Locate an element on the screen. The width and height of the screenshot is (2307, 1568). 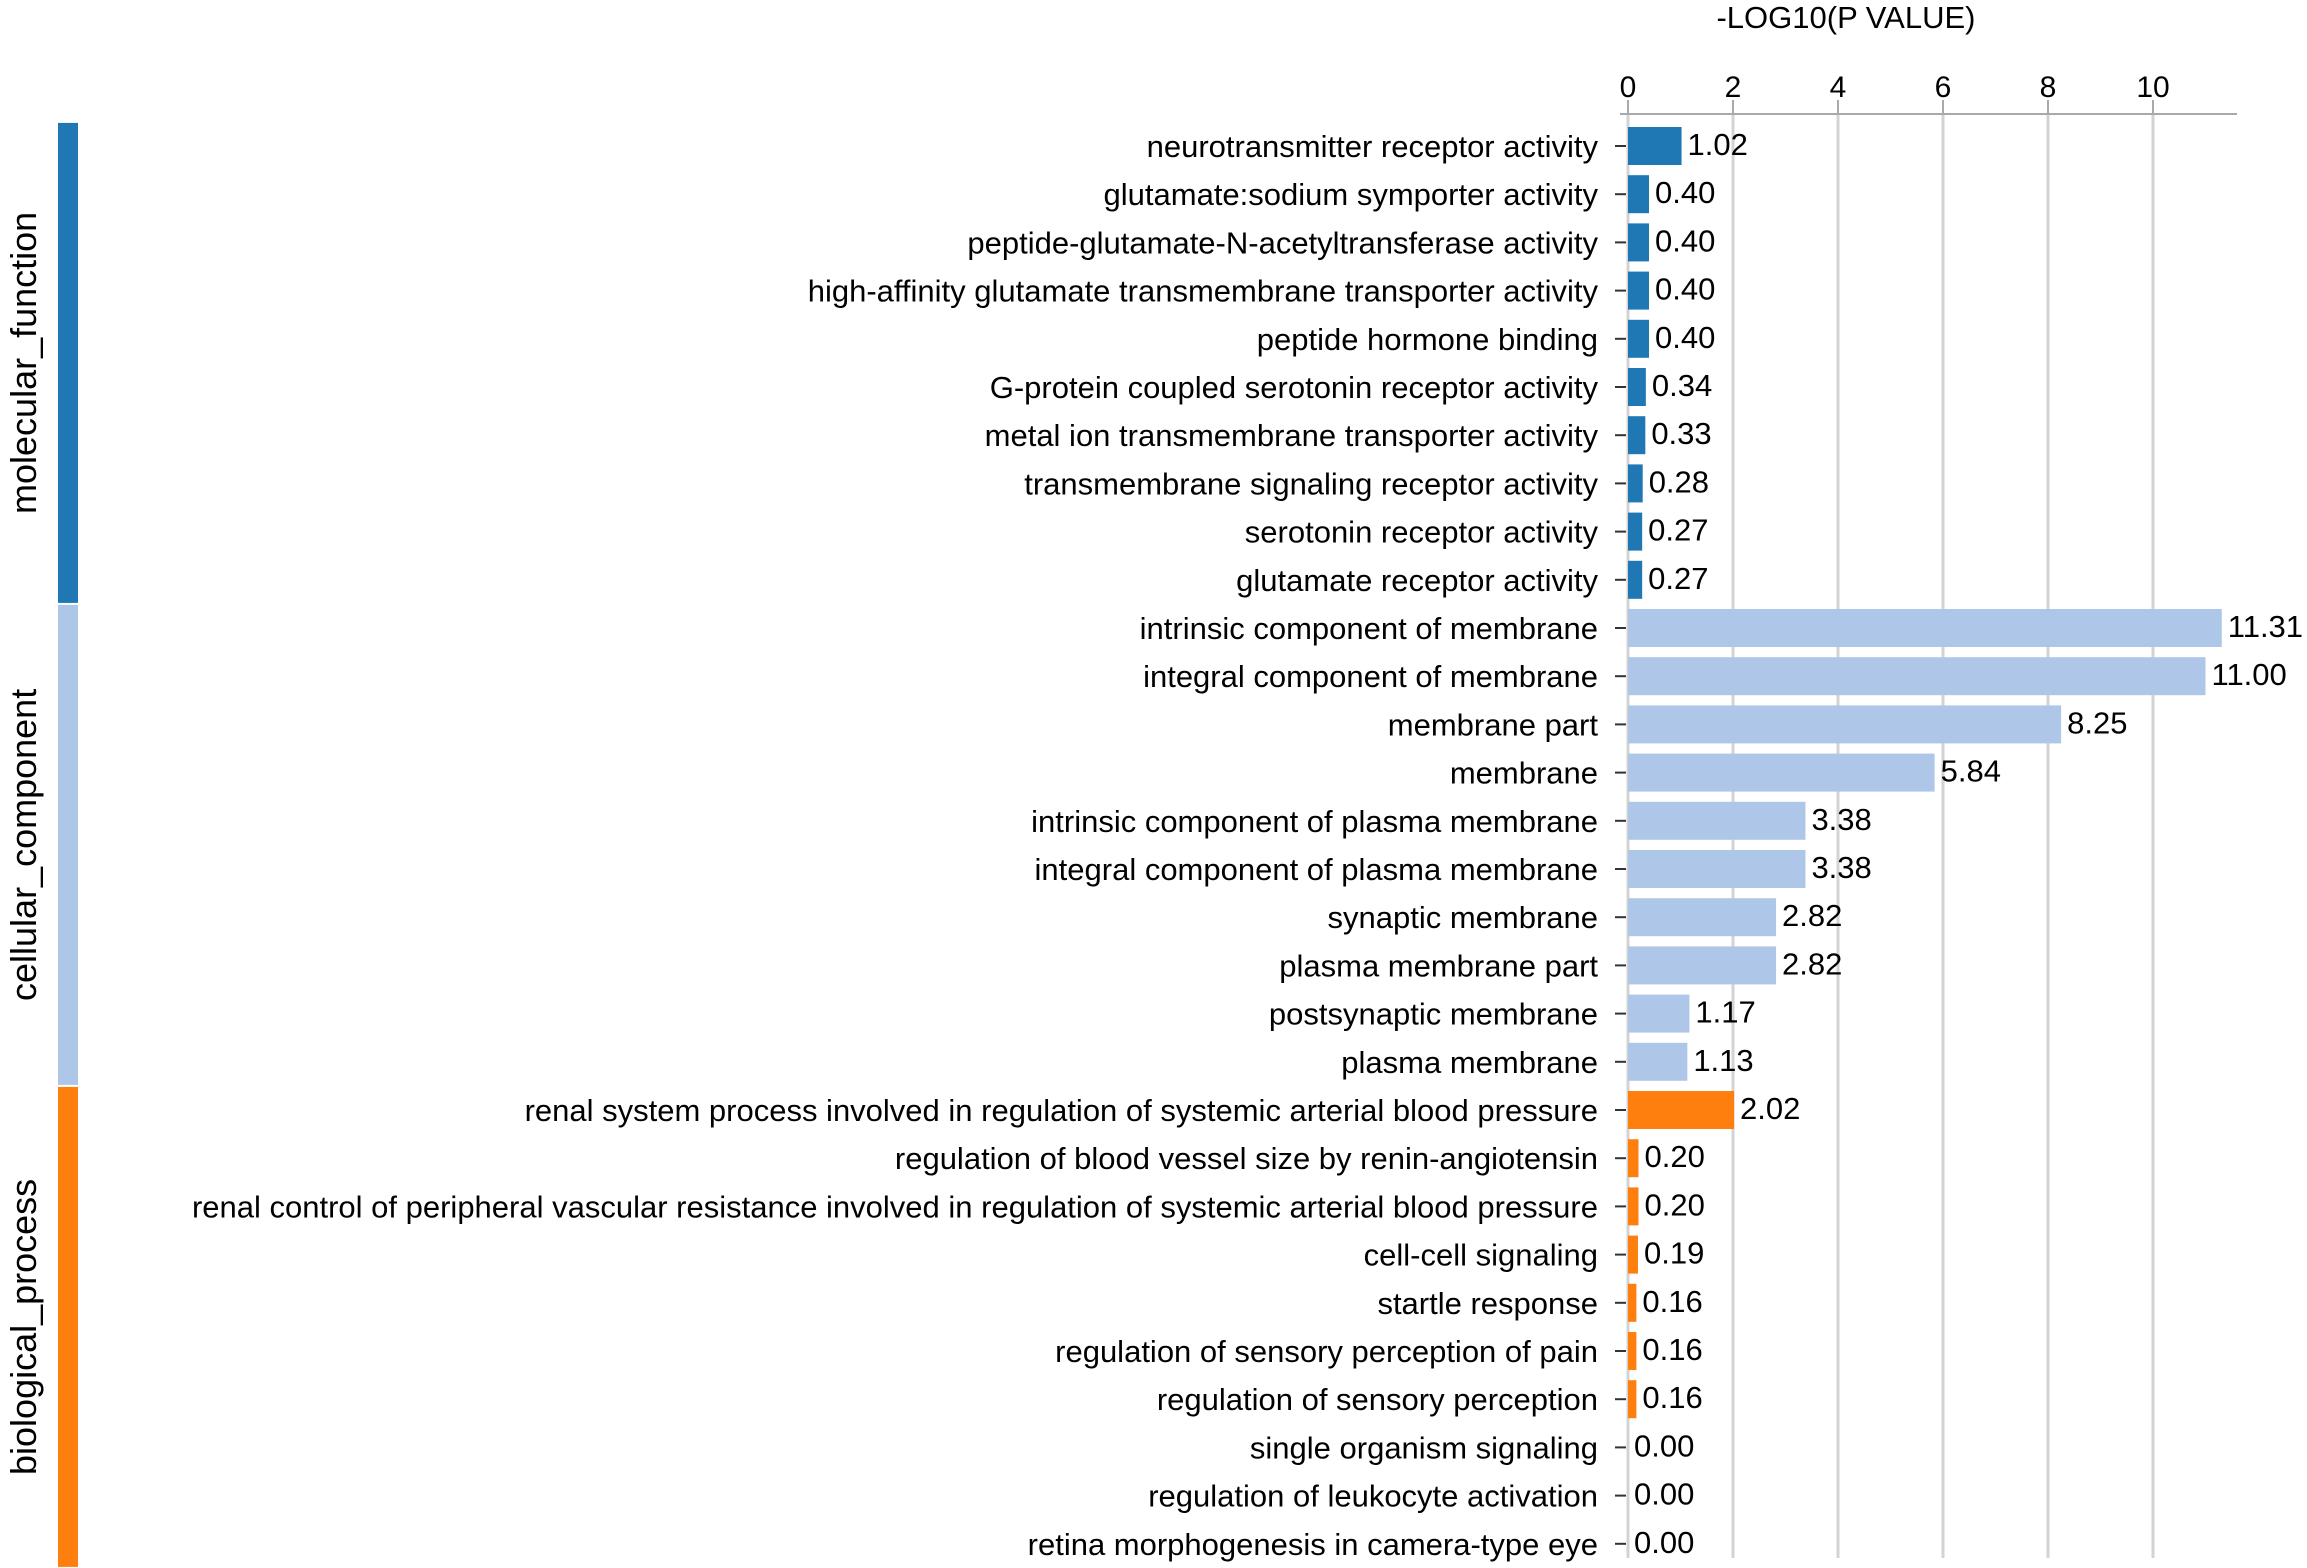
term-label: retina morphogenesis in camera-type eye is located at coordinates (1313, 1544).